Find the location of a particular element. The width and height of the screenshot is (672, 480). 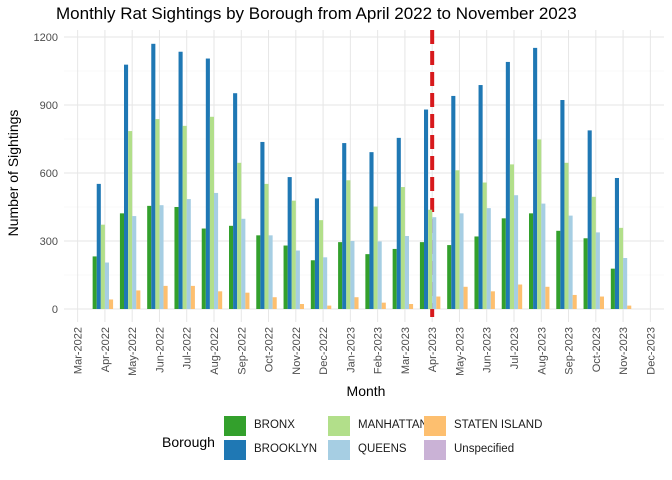

x-tick-label: Jan-2023 is located at coordinates (351, 350).